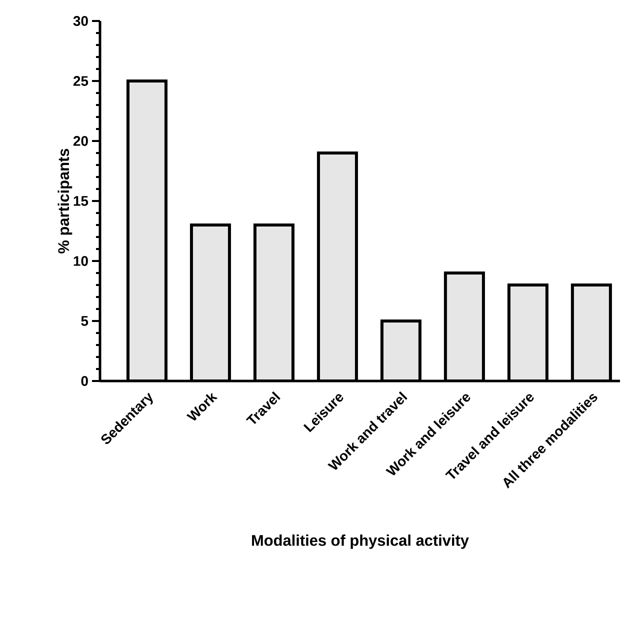 The image size is (629, 642). Describe the element at coordinates (81, 201) in the screenshot. I see `y-tick-label: 15` at that location.